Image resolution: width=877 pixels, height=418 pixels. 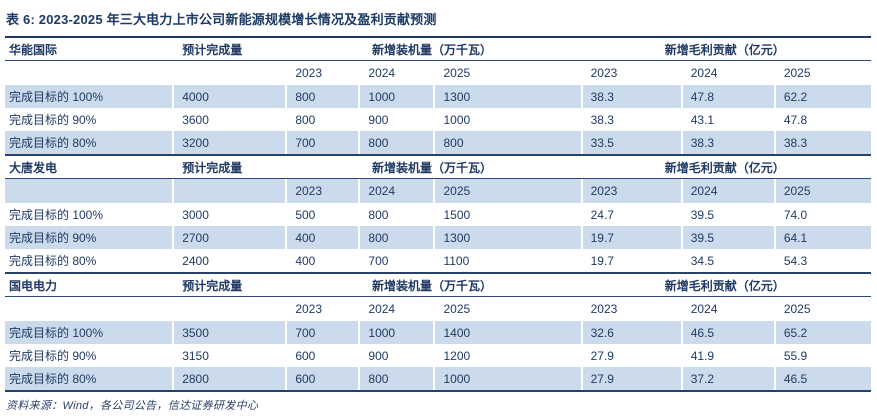 What do you see at coordinates (822, 214) in the screenshot?
I see `profit-value: 74.0` at bounding box center [822, 214].